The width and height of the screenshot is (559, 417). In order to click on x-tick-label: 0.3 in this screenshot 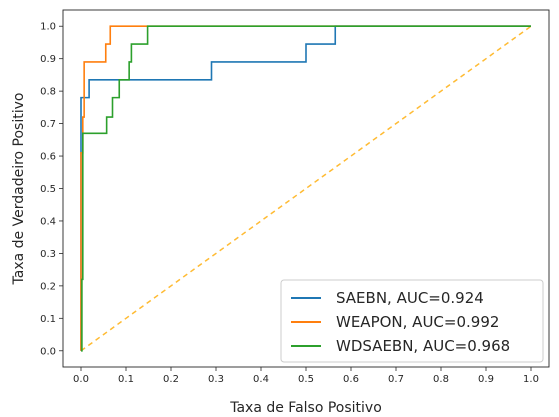, I will do `click(216, 379)`.